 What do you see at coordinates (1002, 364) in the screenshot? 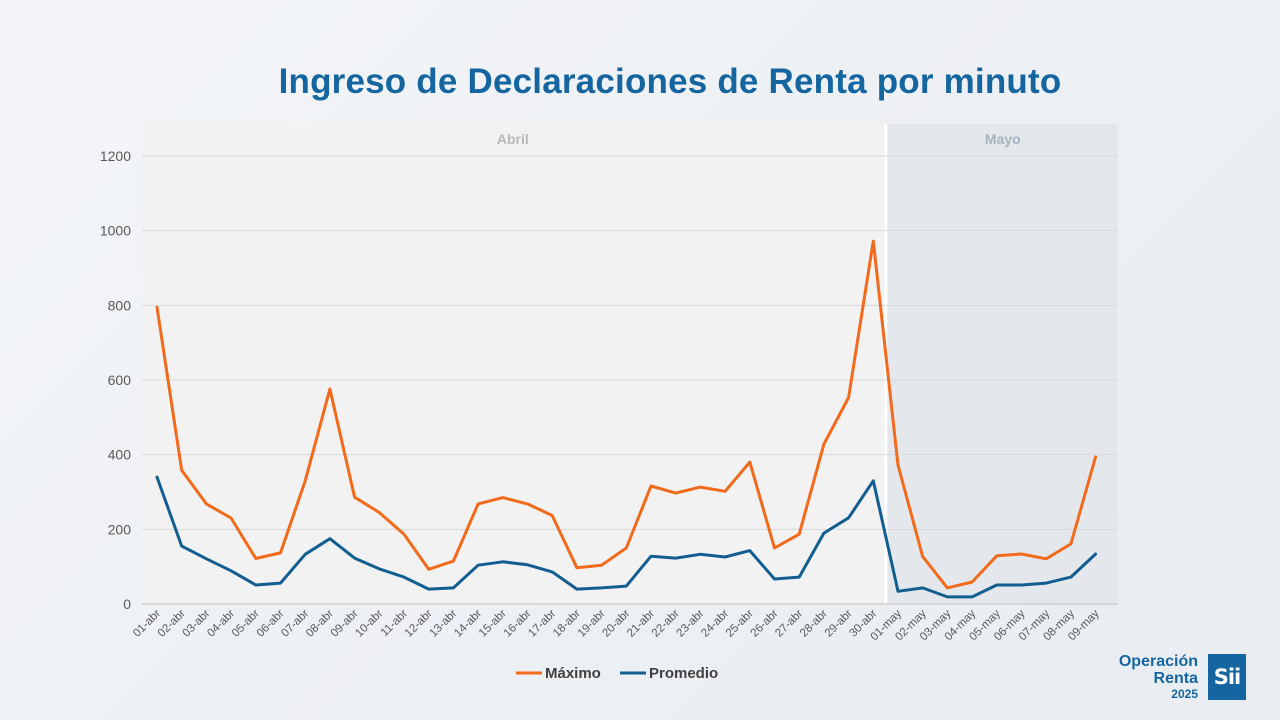
I see `band-mayo` at bounding box center [1002, 364].